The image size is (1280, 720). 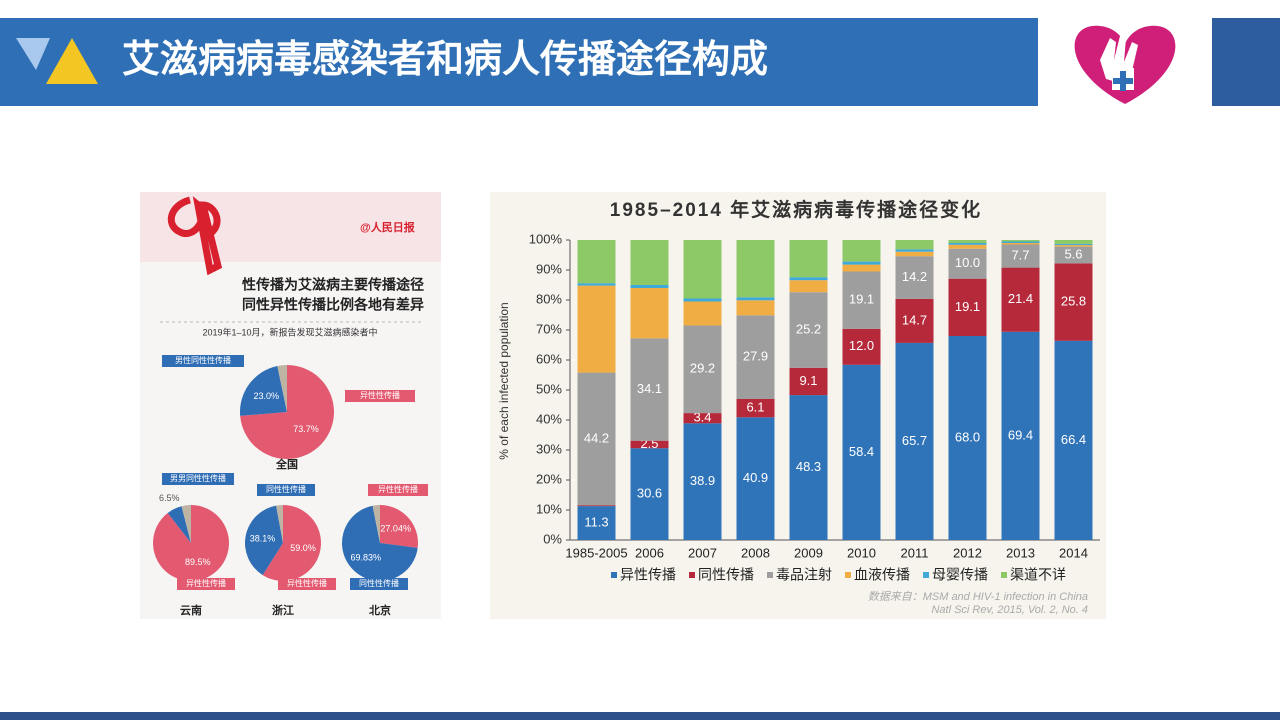 What do you see at coordinates (978, 596) in the screenshot?
I see `source: 数据来自：MSM and HIV-1 infection in China` at bounding box center [978, 596].